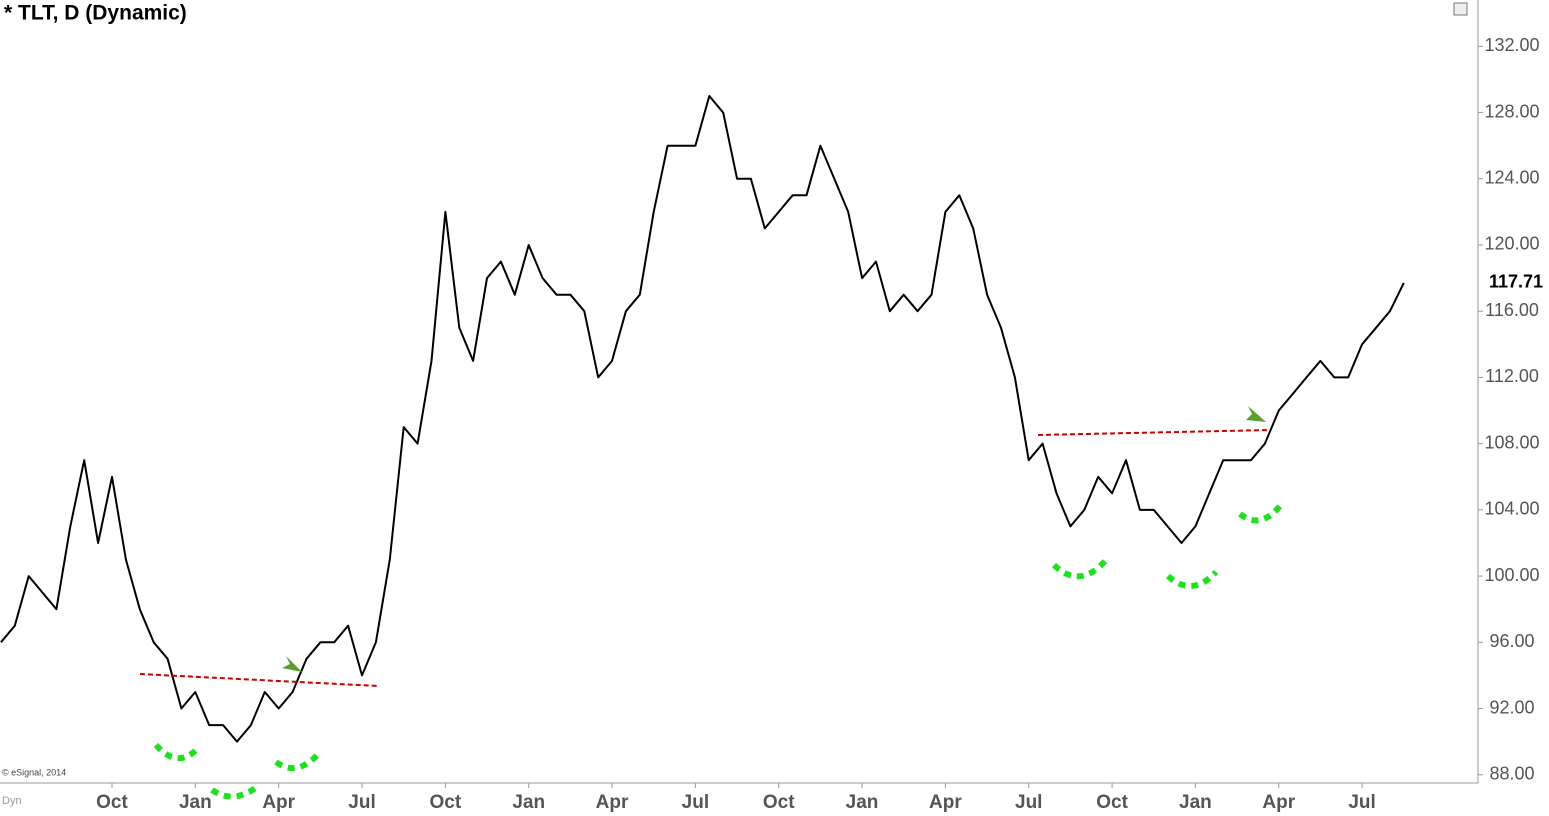  Describe the element at coordinates (1511, 509) in the screenshot. I see `y-tick-label: 104.00` at that location.